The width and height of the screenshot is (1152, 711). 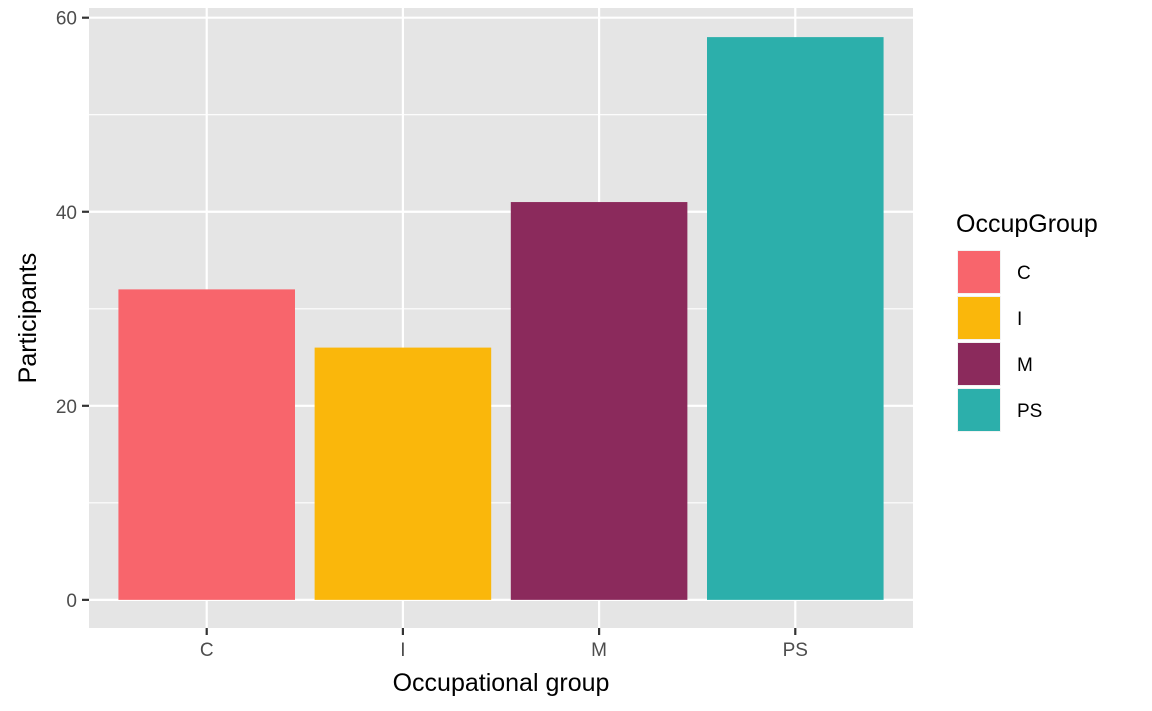 I want to click on bar-m, so click(x=599, y=401).